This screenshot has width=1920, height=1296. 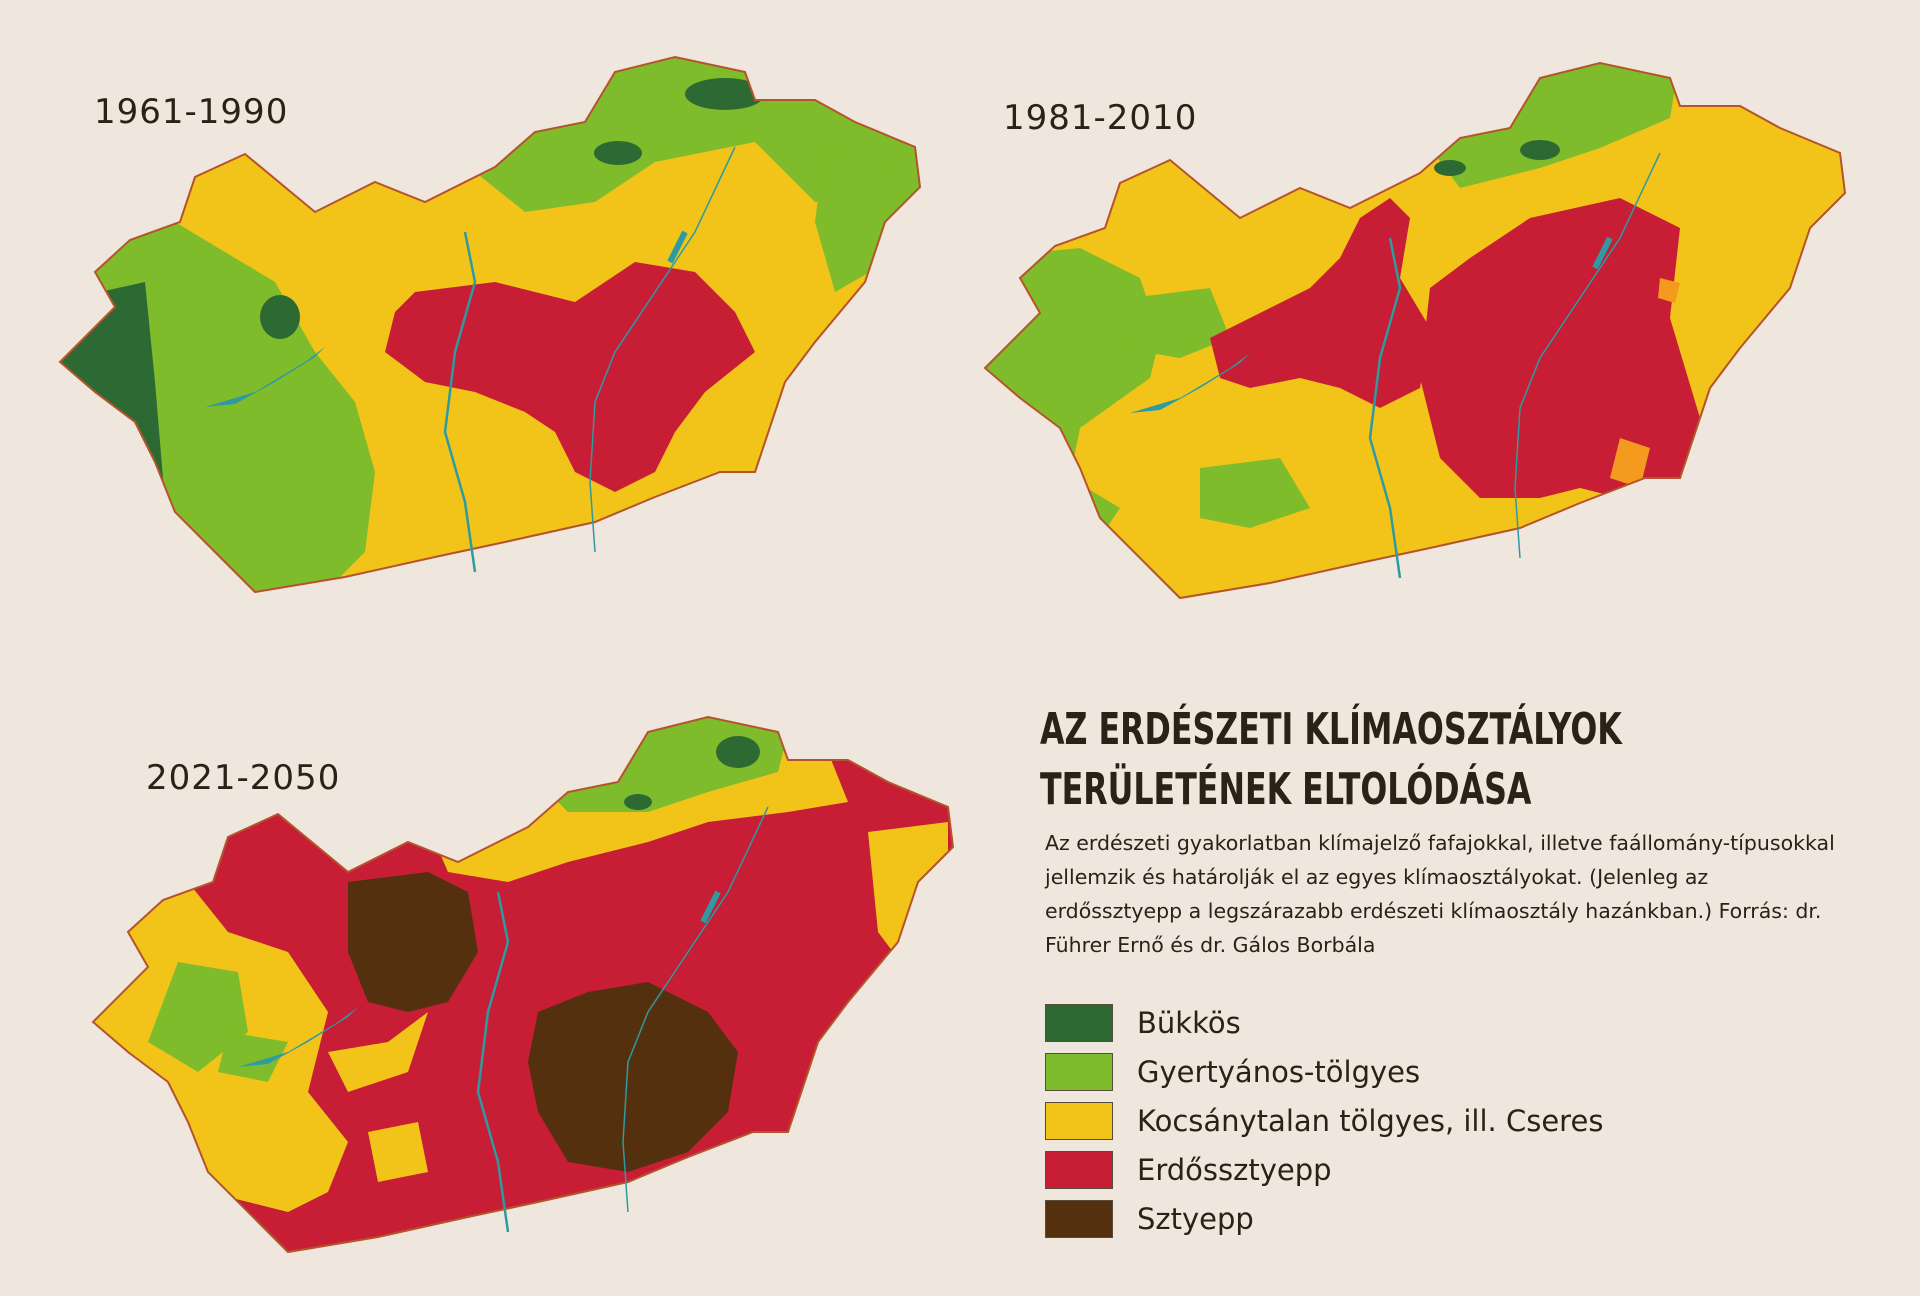 I want to click on legend-swatch-erdossztyepp, so click(x=1079, y=1169).